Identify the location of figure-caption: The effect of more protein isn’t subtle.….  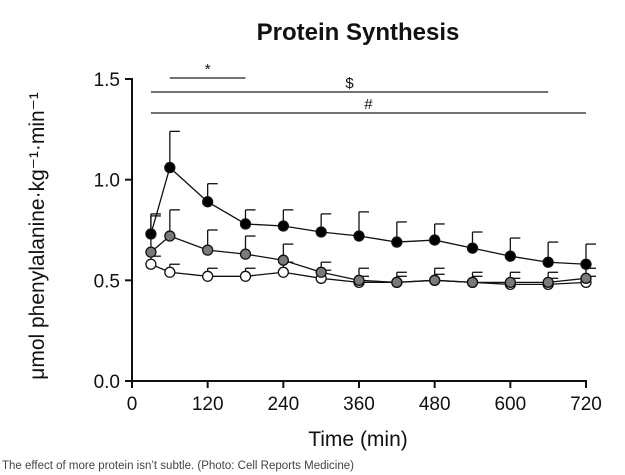
(178, 466).